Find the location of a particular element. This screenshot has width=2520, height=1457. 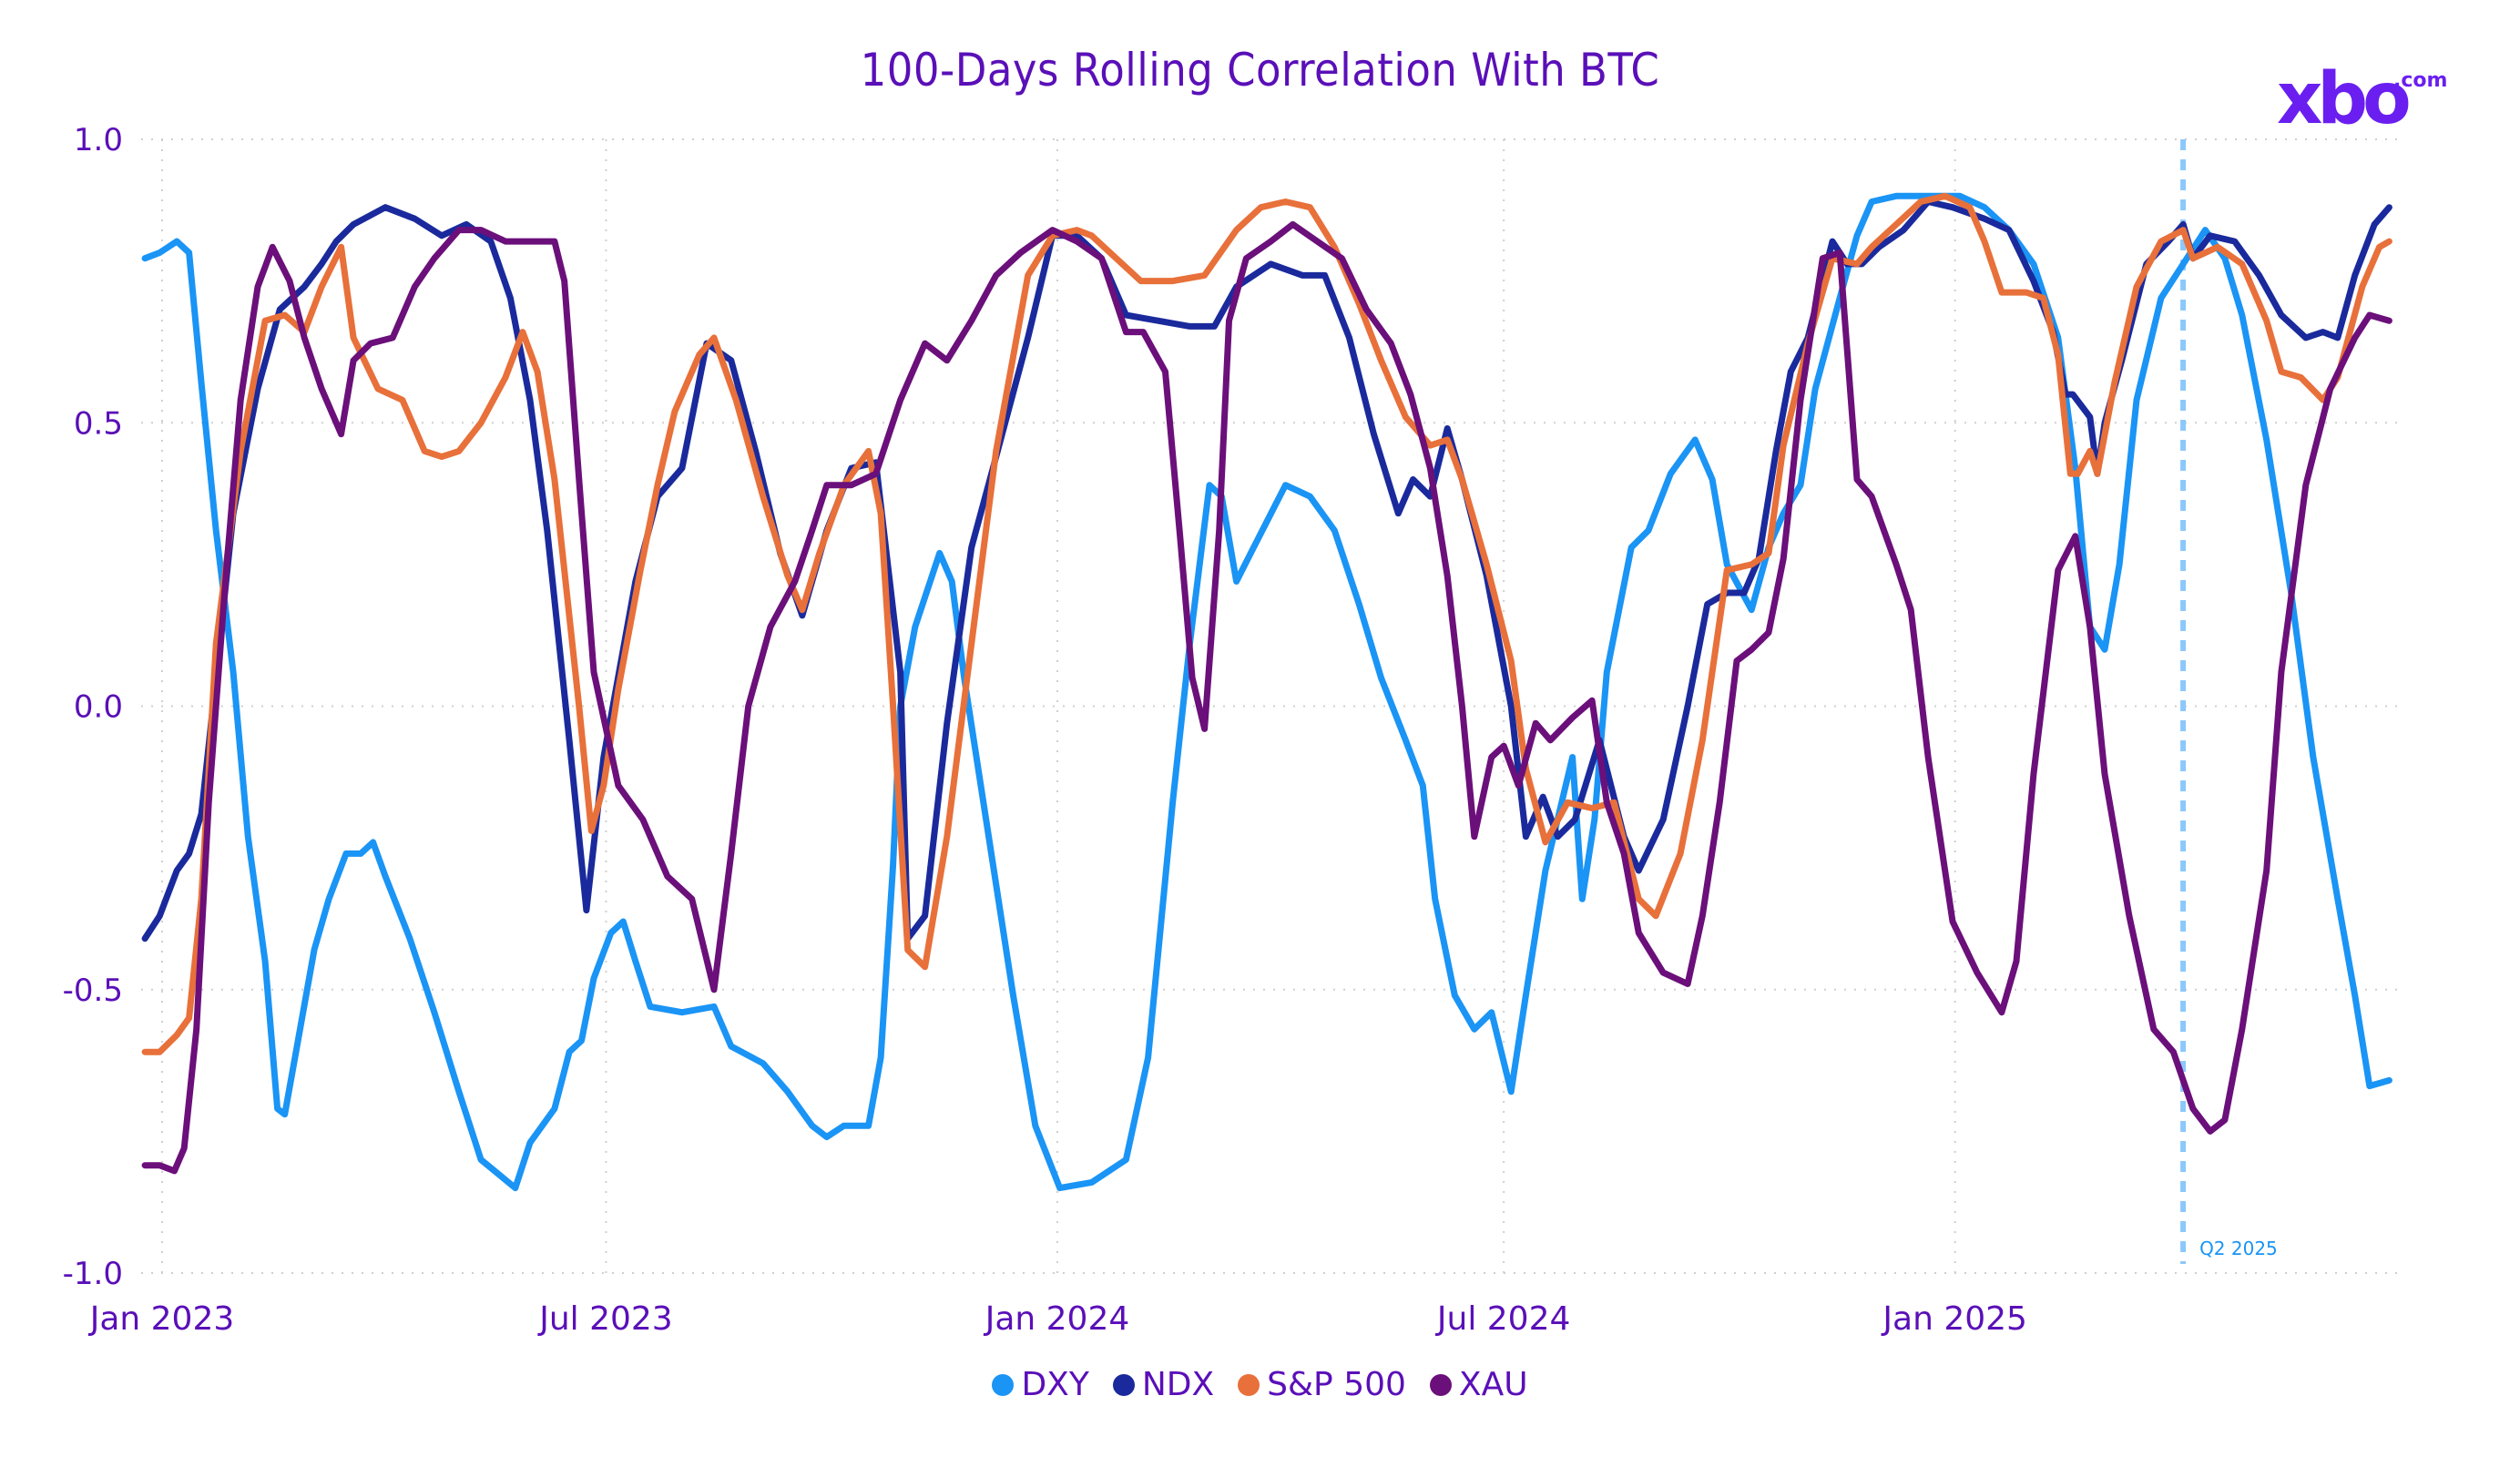

legend-item-dxy: DXY is located at coordinates (1041, 1385).